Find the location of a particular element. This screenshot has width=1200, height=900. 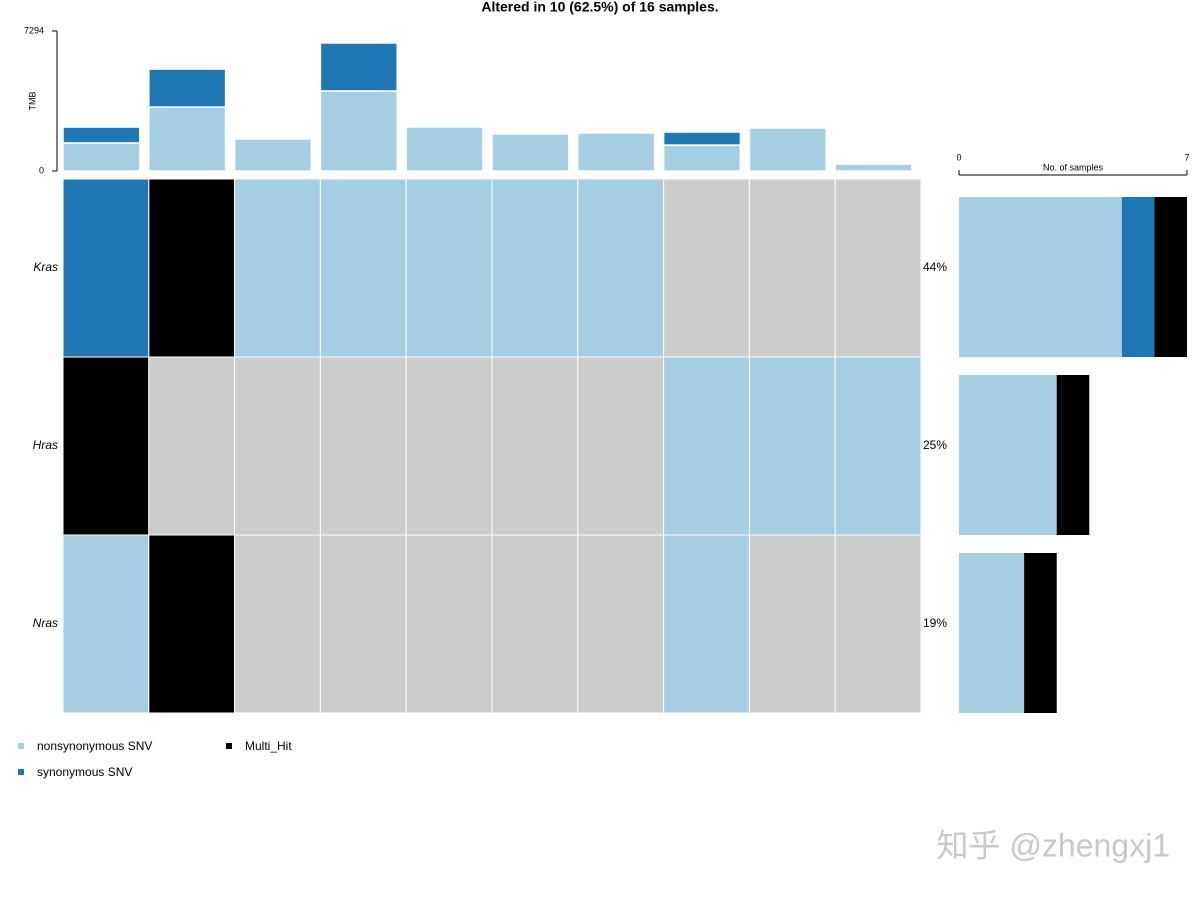

percent-label: 44% is located at coordinates (935, 267).